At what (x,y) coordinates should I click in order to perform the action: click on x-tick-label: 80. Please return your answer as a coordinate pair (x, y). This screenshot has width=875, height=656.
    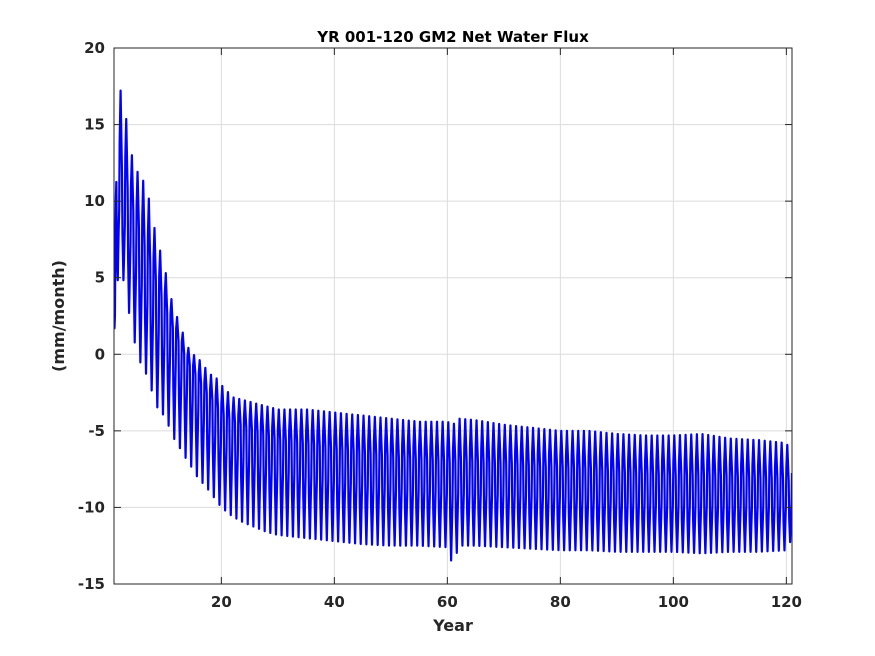
    Looking at the image, I should click on (560, 602).